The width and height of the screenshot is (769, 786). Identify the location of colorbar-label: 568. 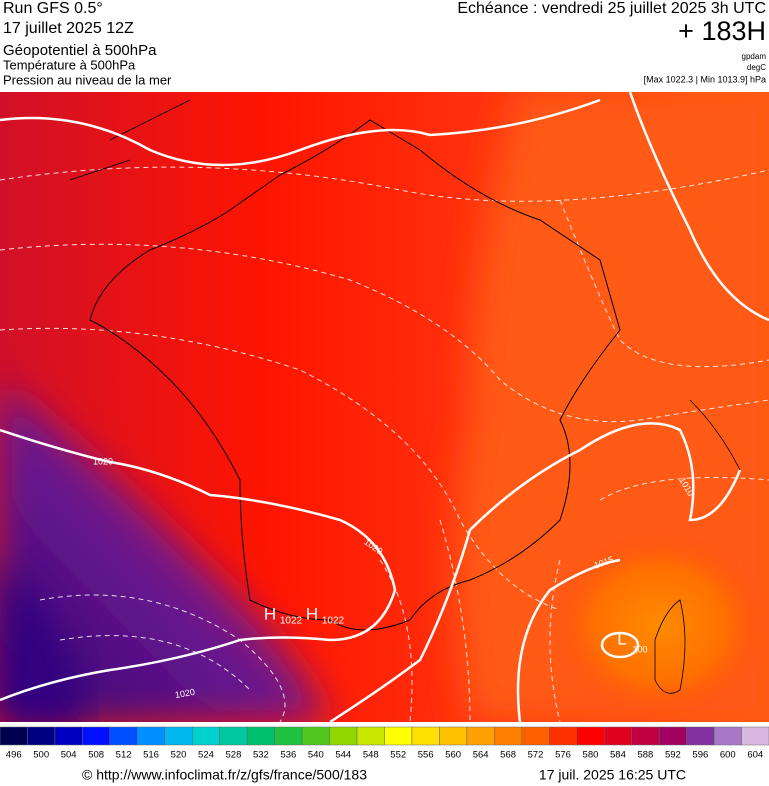
(508, 755).